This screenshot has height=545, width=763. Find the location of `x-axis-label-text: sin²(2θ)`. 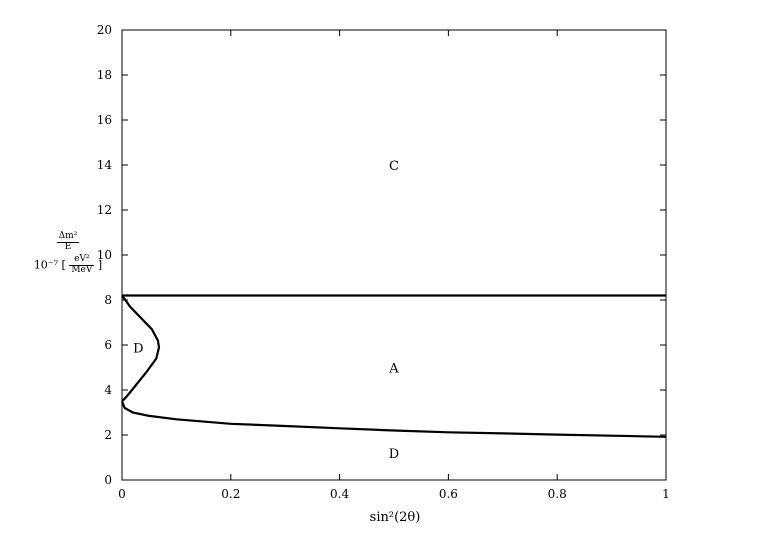

x-axis-label-text: sin²(2θ) is located at coordinates (395, 517).